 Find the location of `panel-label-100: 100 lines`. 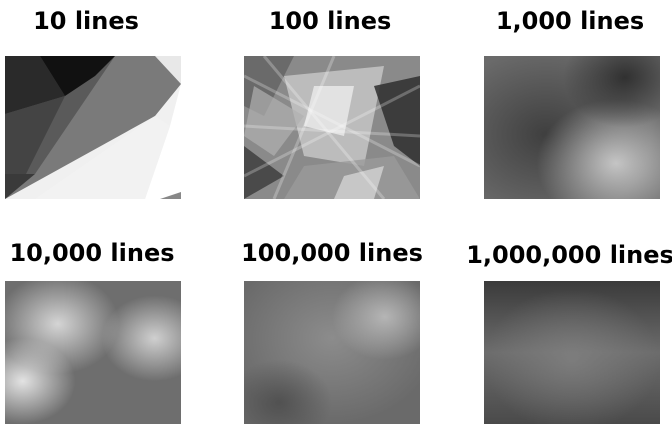

panel-label-100: 100 lines is located at coordinates (330, 21).